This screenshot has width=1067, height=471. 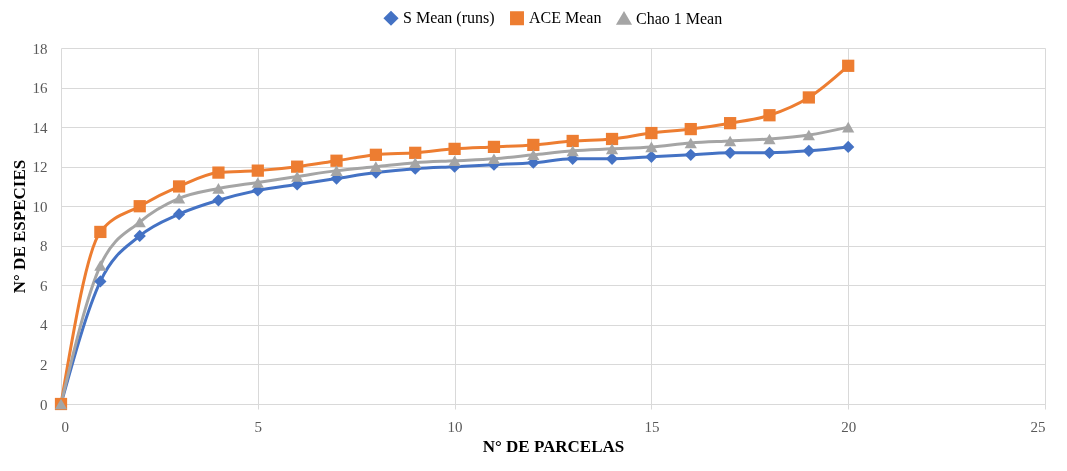 I want to click on legend-label: Chao 1 Mean, so click(x=679, y=18).